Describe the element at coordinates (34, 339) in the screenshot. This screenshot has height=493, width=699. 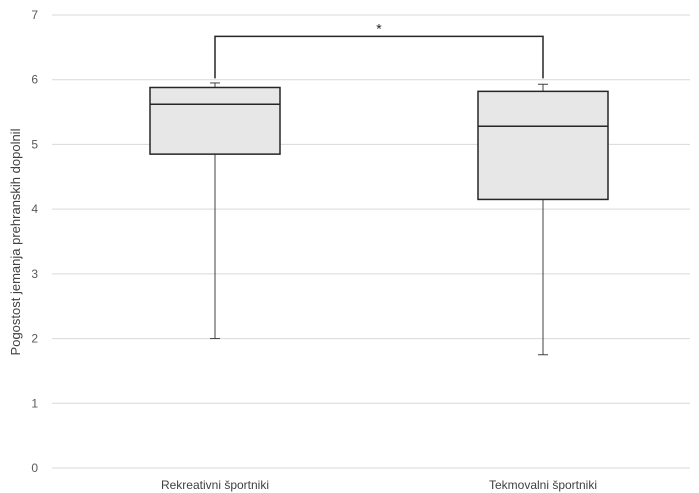
I see `y-tick-label-2: 2` at that location.